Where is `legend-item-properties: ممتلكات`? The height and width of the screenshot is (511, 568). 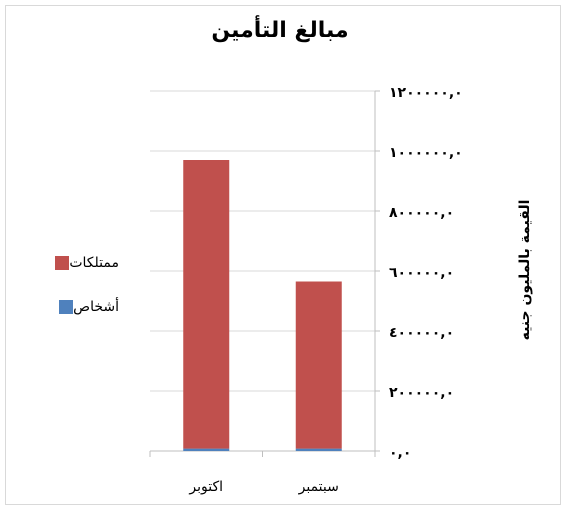
legend-item-properties: ممتلكات is located at coordinates (78, 263).